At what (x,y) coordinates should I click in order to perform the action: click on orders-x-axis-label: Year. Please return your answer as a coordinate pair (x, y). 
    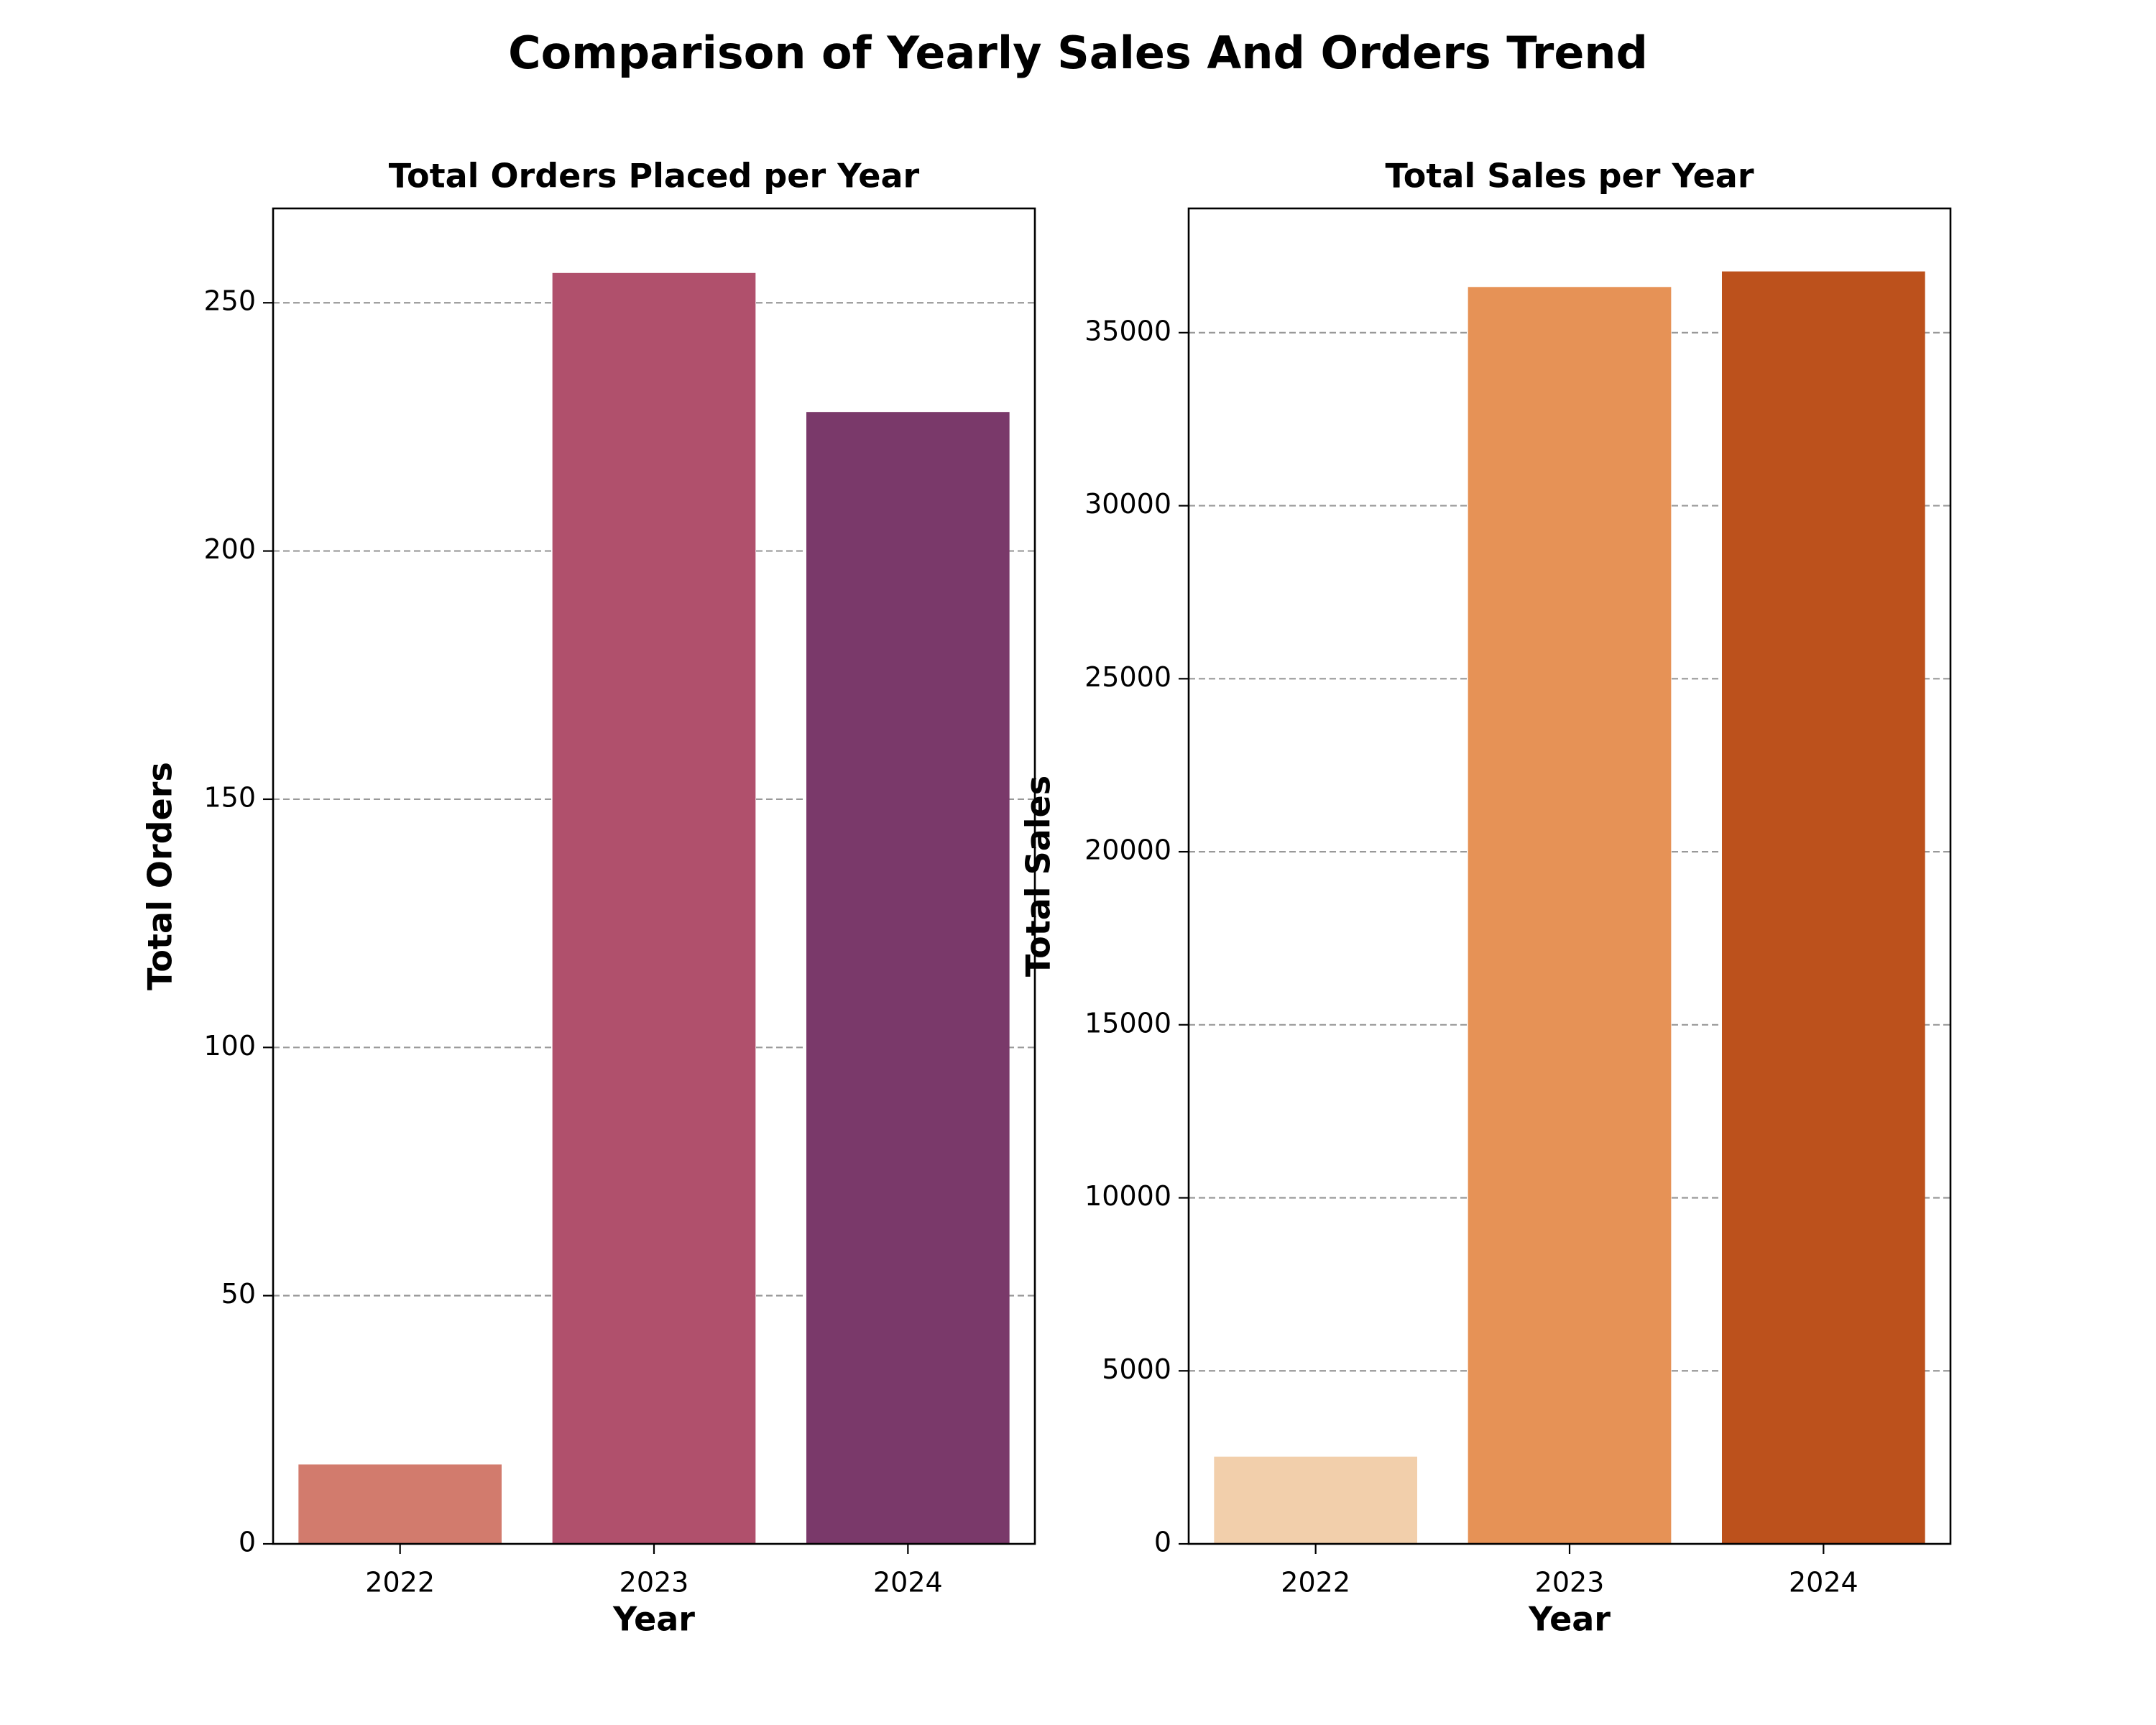
    Looking at the image, I should click on (653, 1619).